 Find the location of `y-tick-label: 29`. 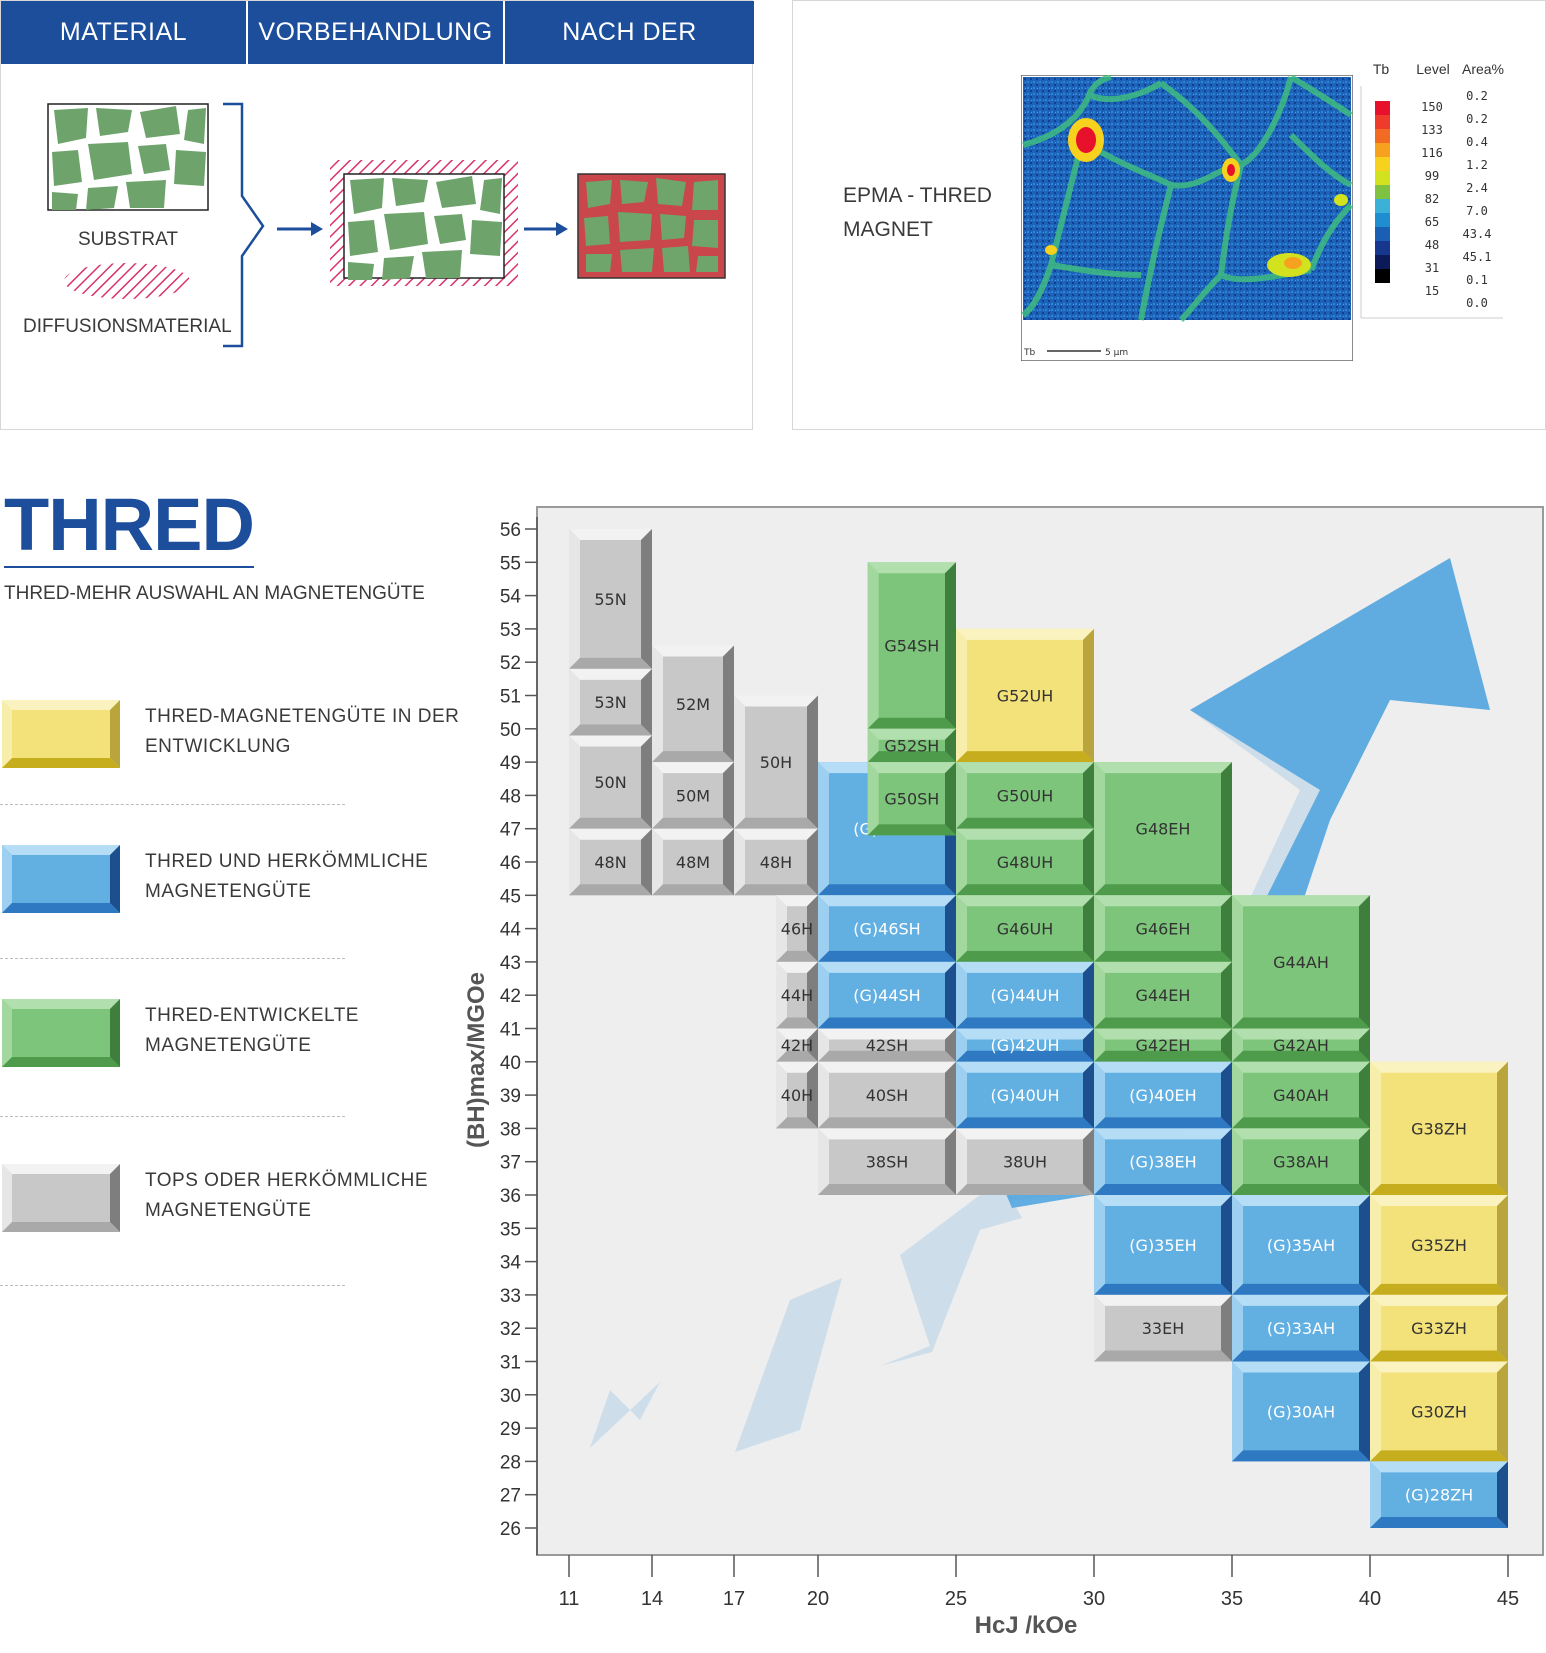

y-tick-label: 29 is located at coordinates (510, 1429).